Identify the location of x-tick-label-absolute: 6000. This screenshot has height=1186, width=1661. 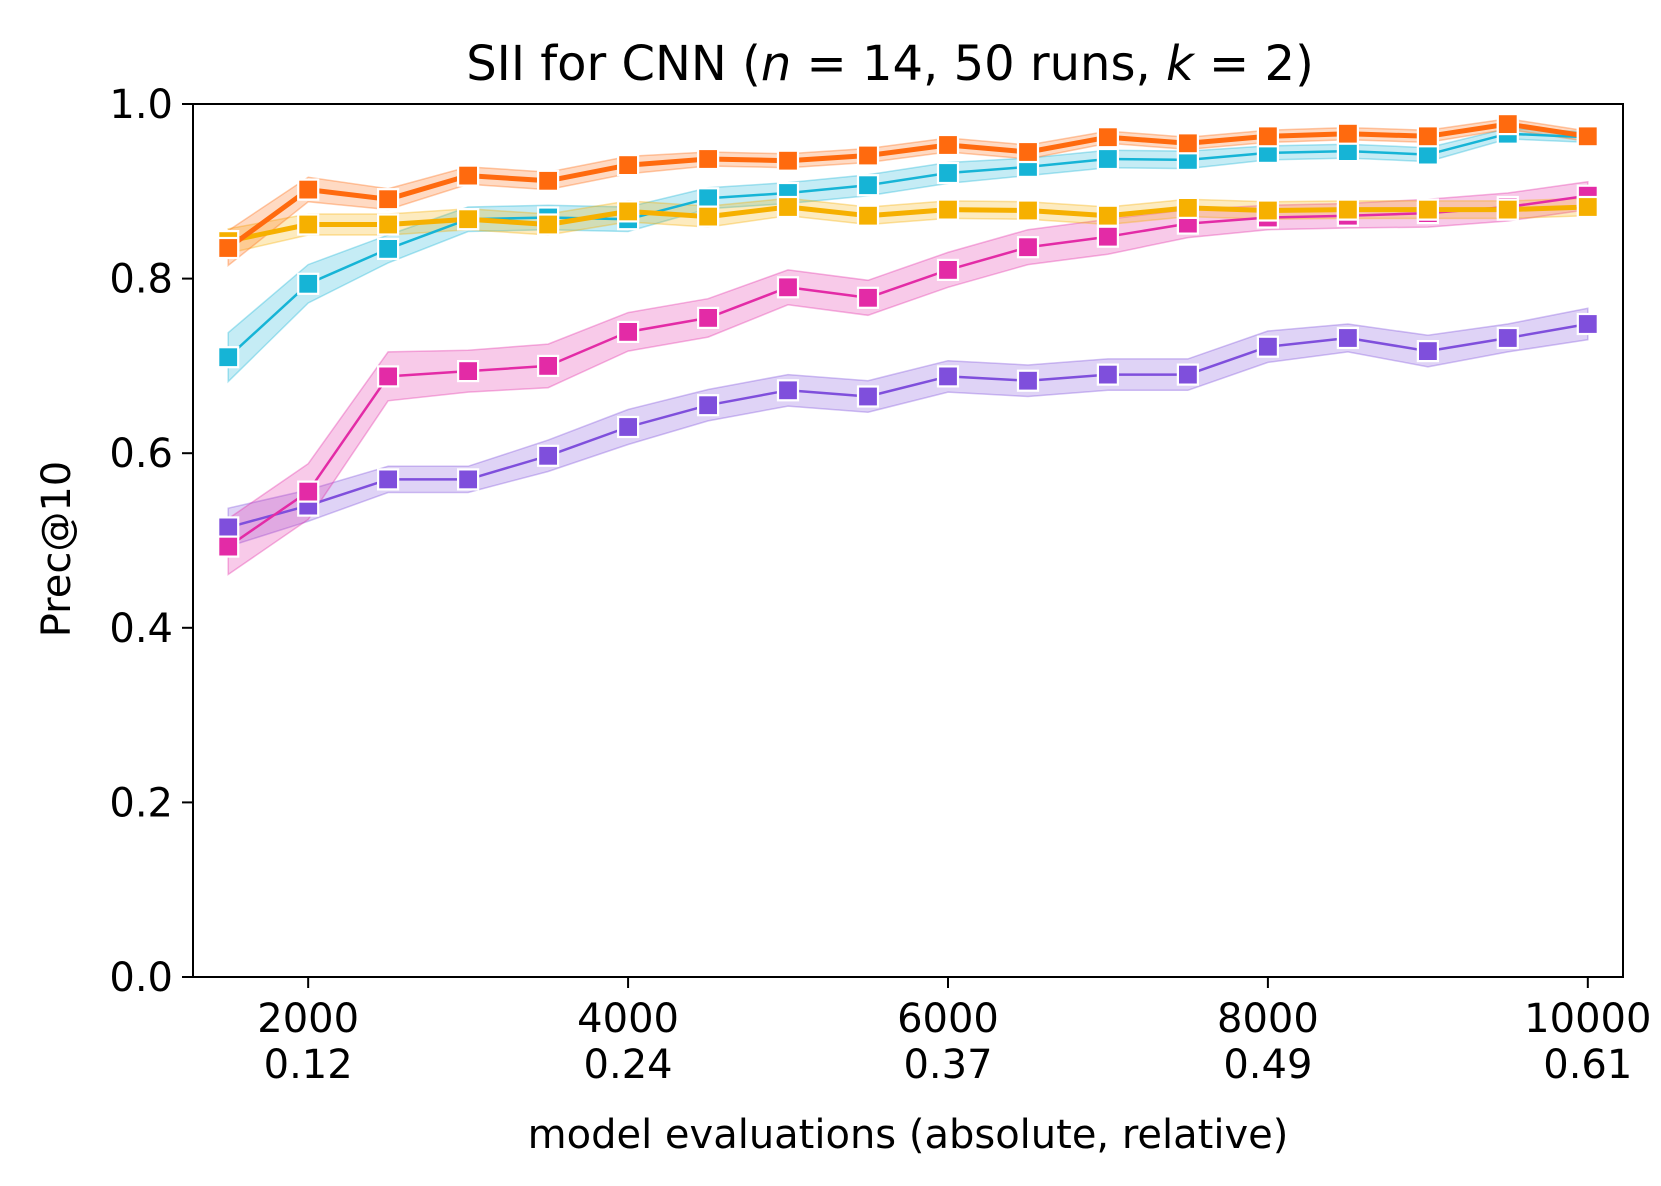
(948, 1019).